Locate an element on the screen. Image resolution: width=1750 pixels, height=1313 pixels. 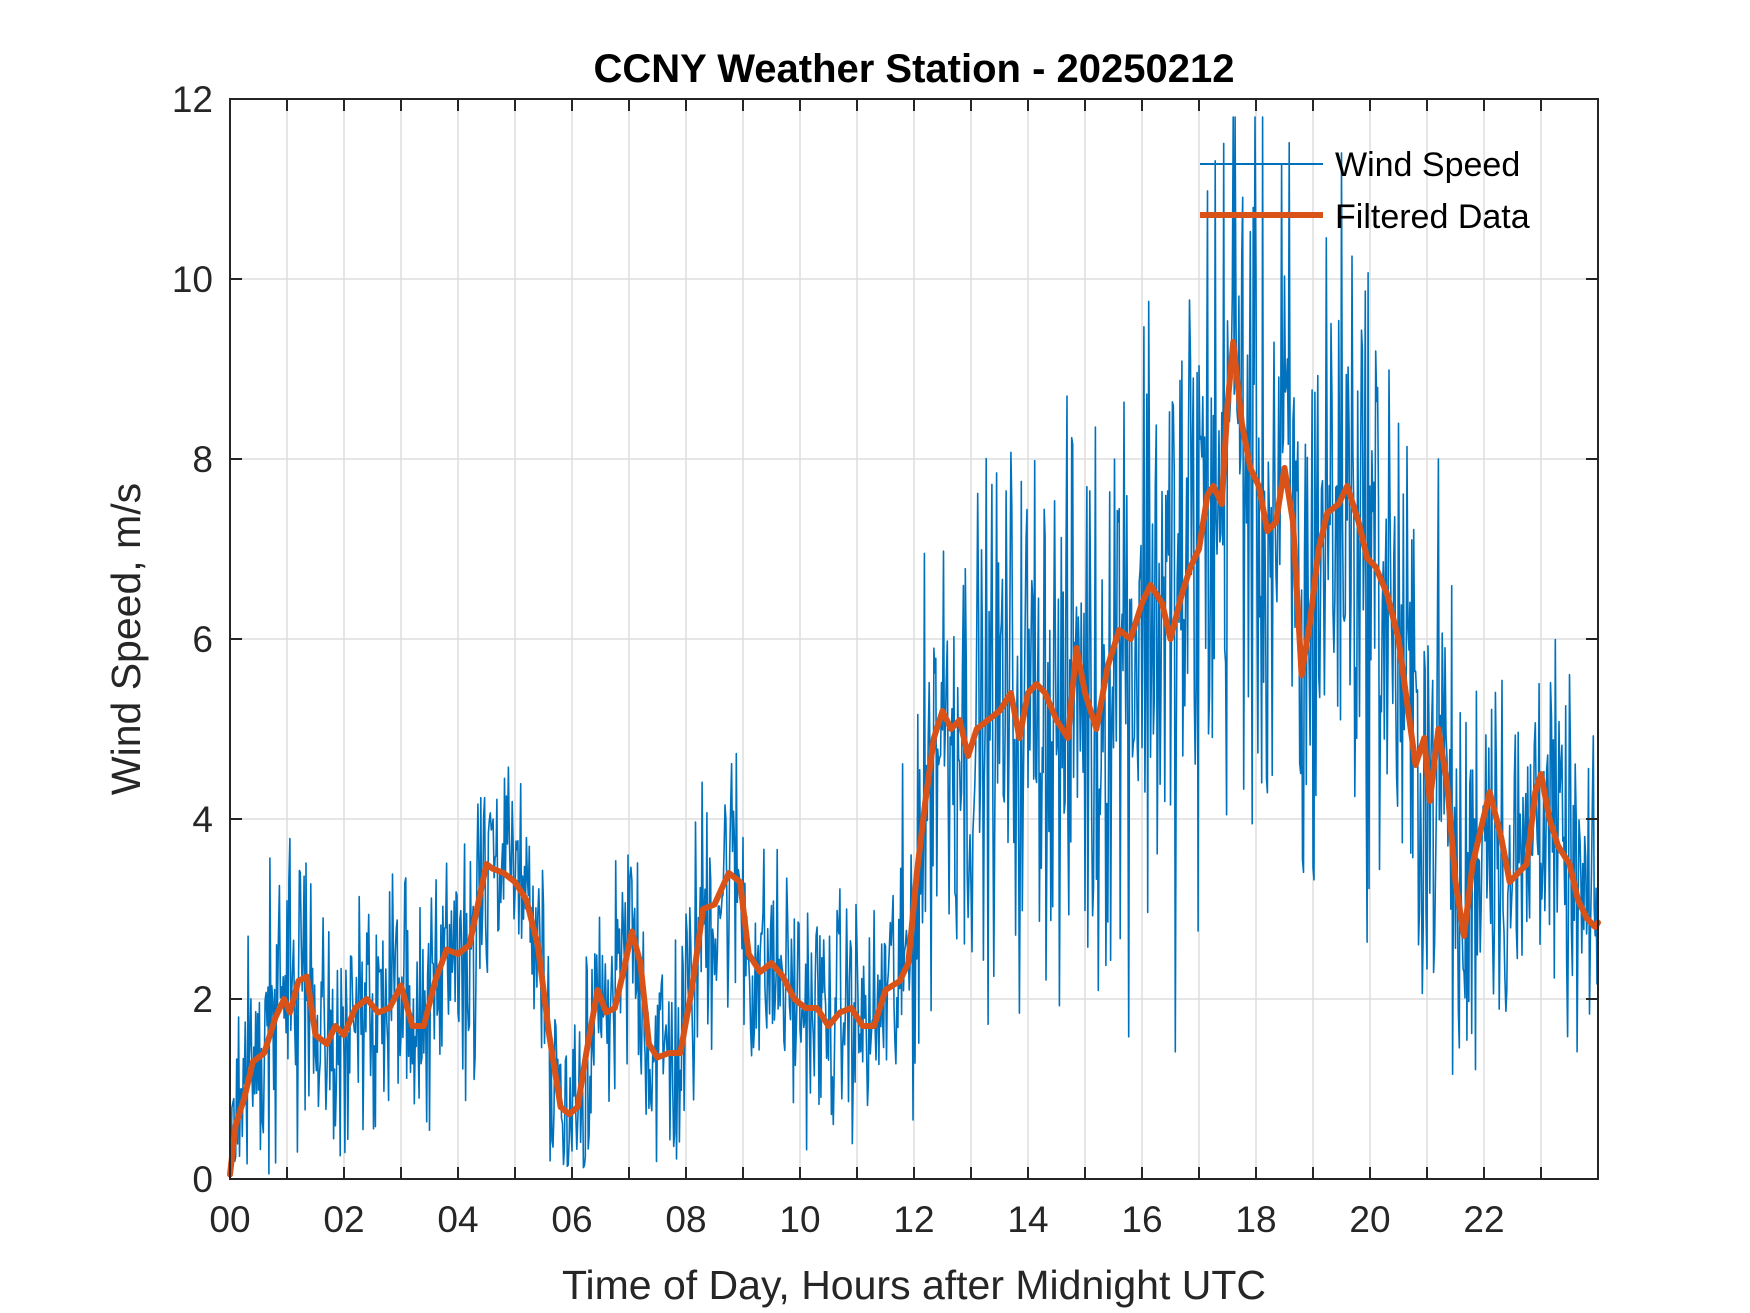
x-axis-label: Time of Day, Hours after Midnight UTC is located at coordinates (914, 1285).